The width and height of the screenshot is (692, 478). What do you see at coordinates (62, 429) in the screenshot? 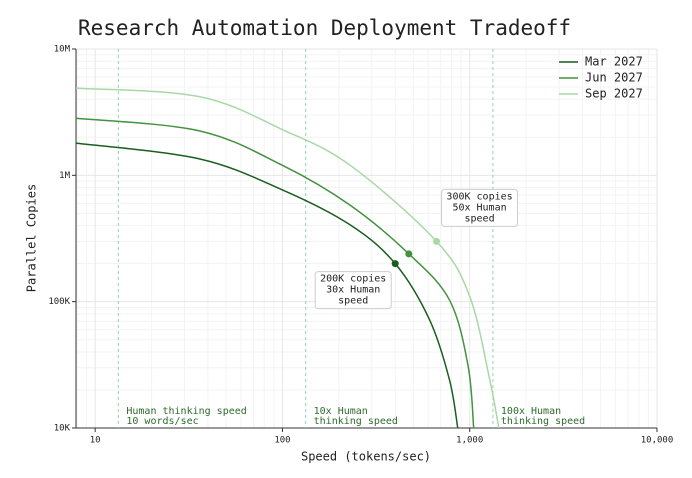
I see `y-tick-label: 10K` at bounding box center [62, 429].